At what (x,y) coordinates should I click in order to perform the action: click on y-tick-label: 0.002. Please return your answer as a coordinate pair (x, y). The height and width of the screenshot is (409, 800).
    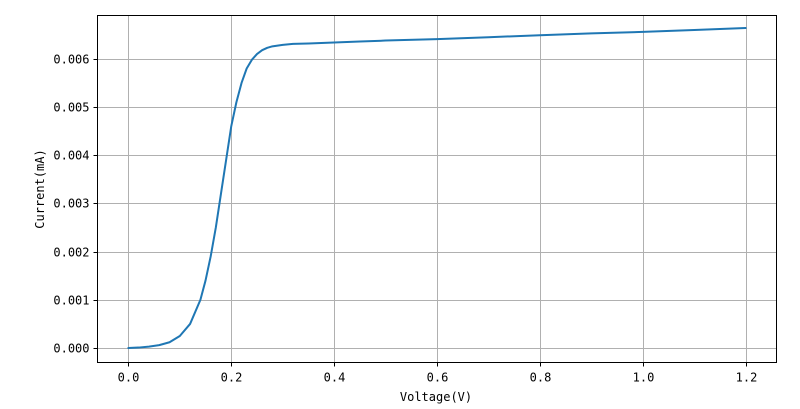
    Looking at the image, I should click on (71, 253).